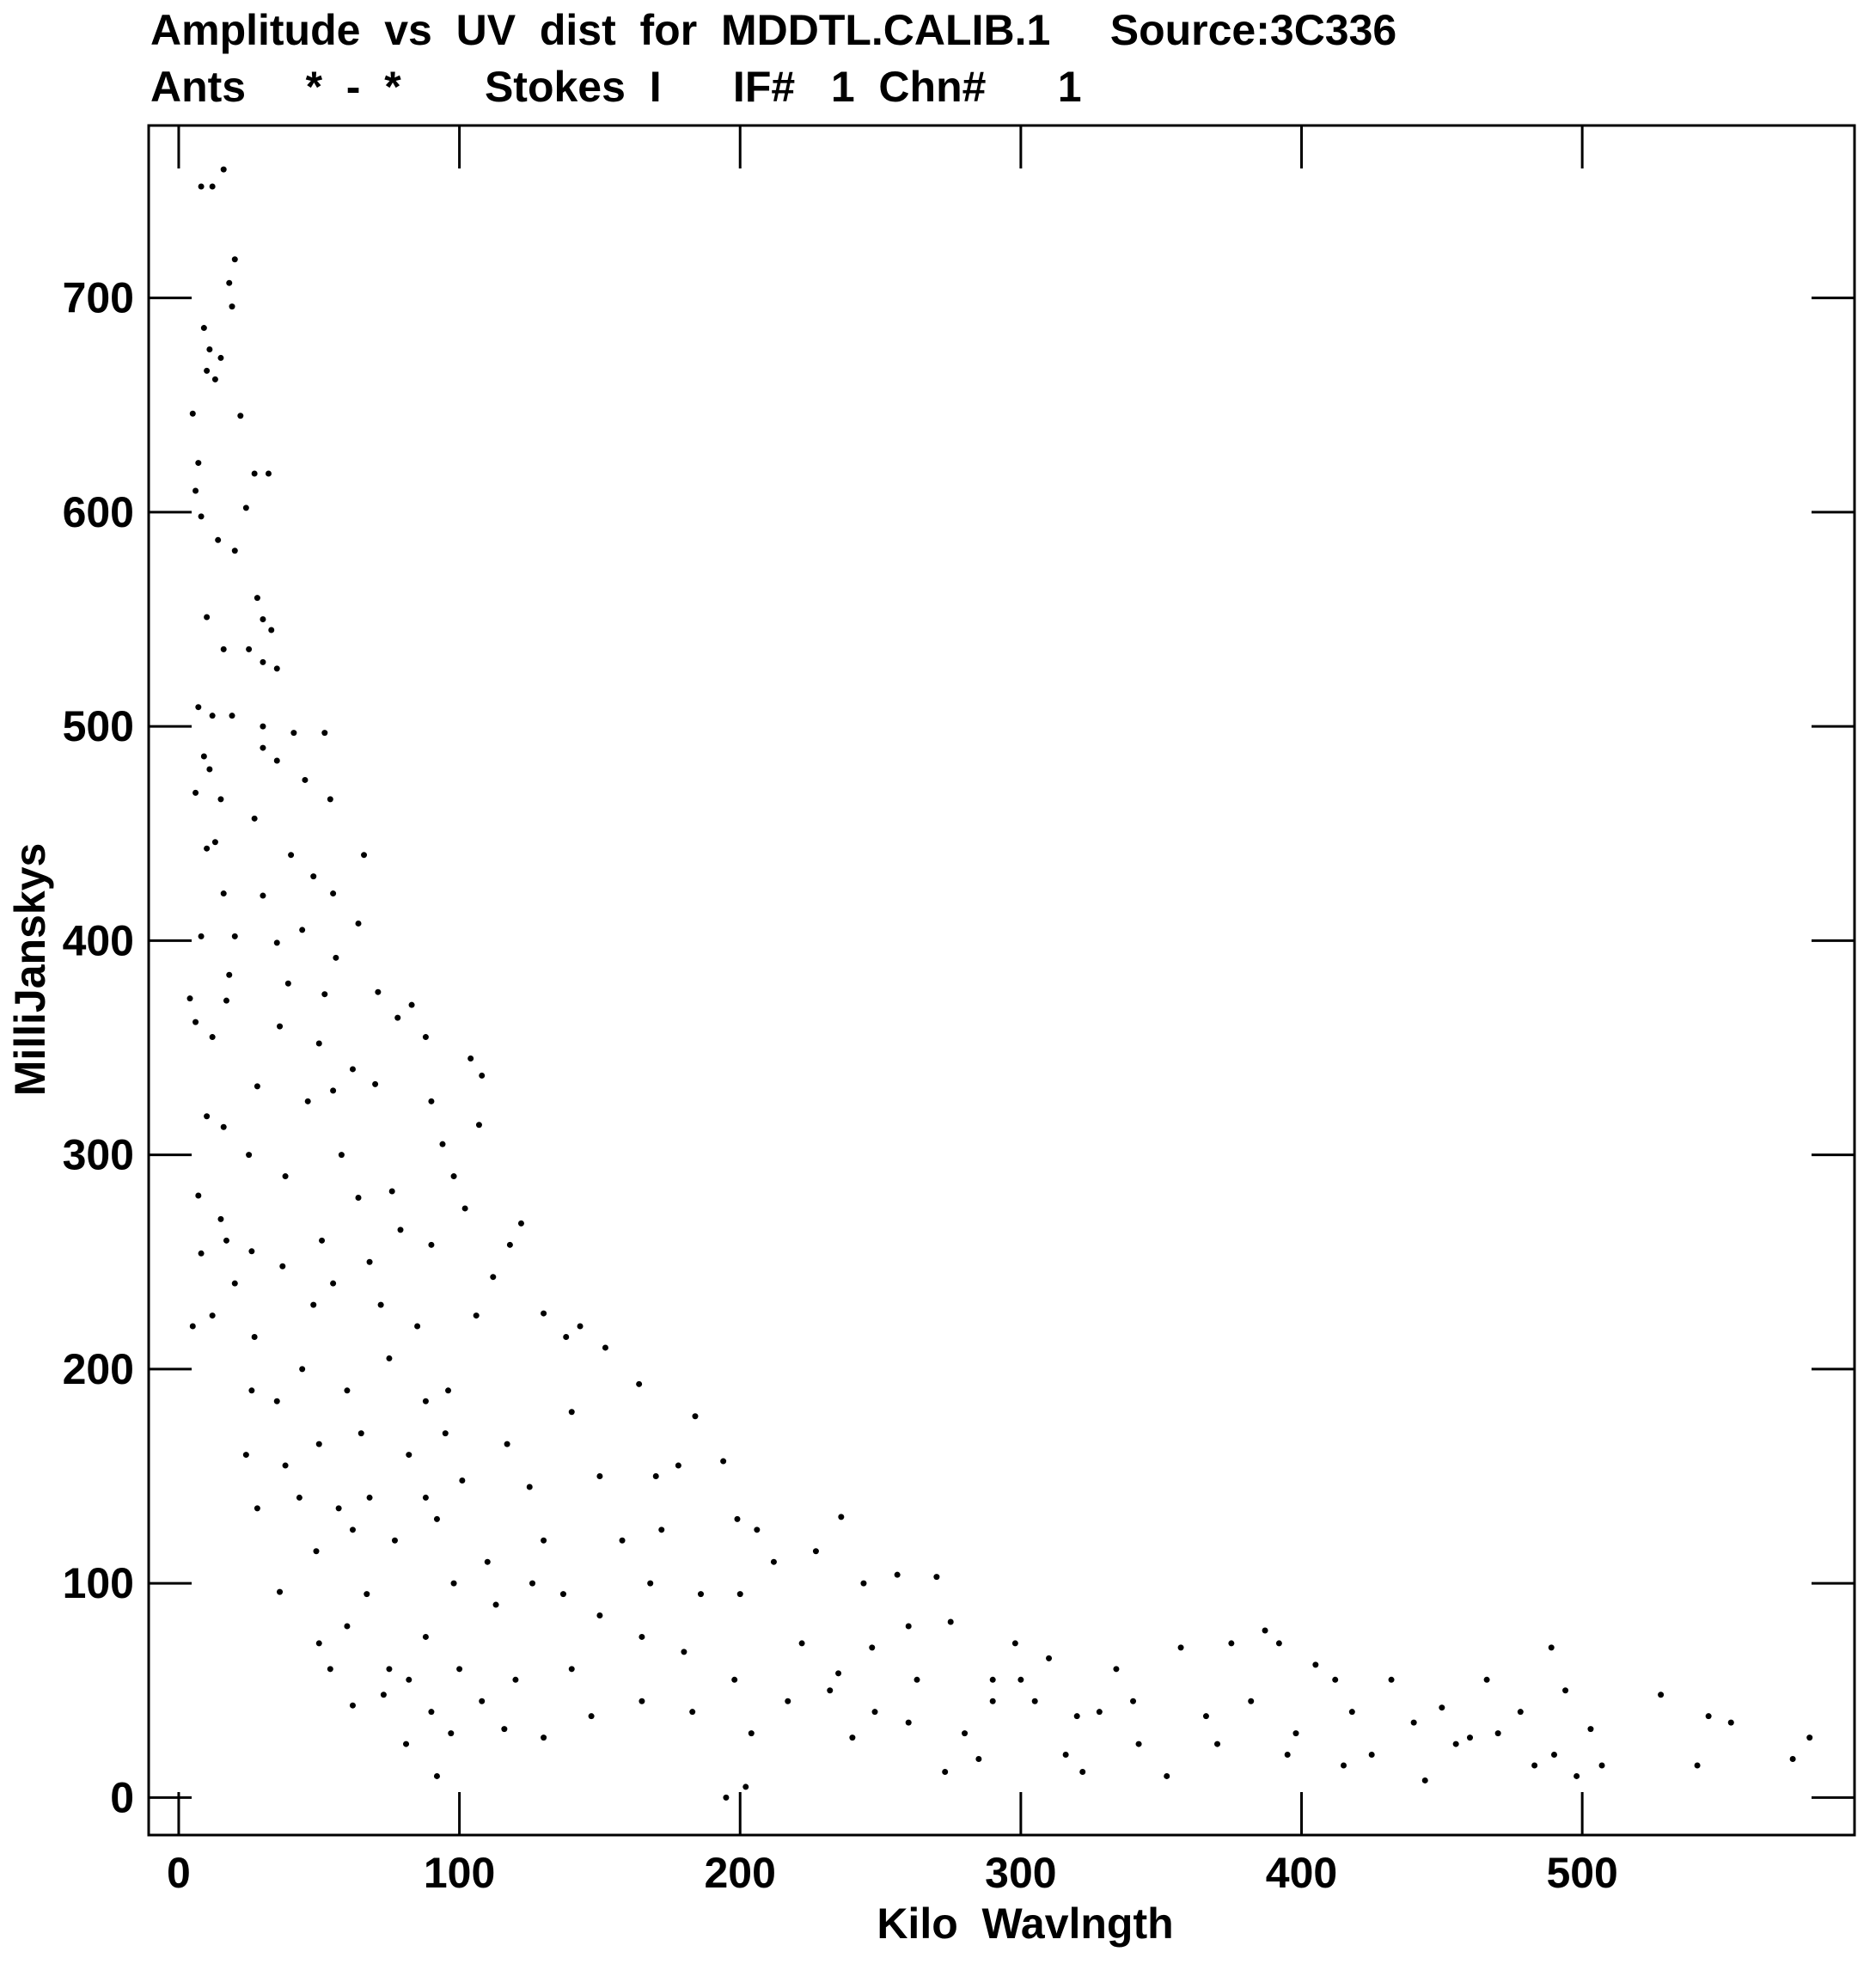  What do you see at coordinates (460, 1873) in the screenshot?
I see `x-tick-label: 100` at bounding box center [460, 1873].